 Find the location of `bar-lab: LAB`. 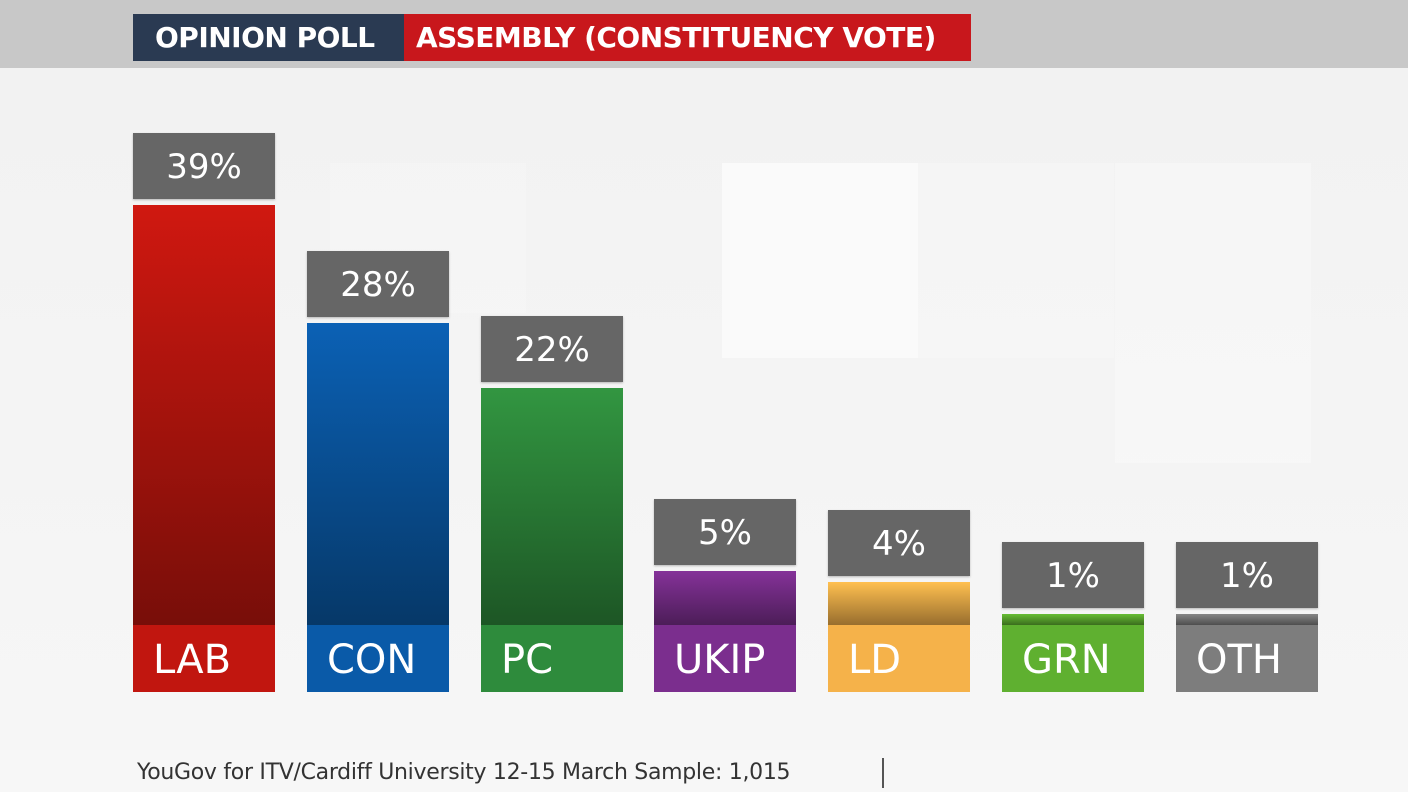

bar-lab: LAB is located at coordinates (204, 448).